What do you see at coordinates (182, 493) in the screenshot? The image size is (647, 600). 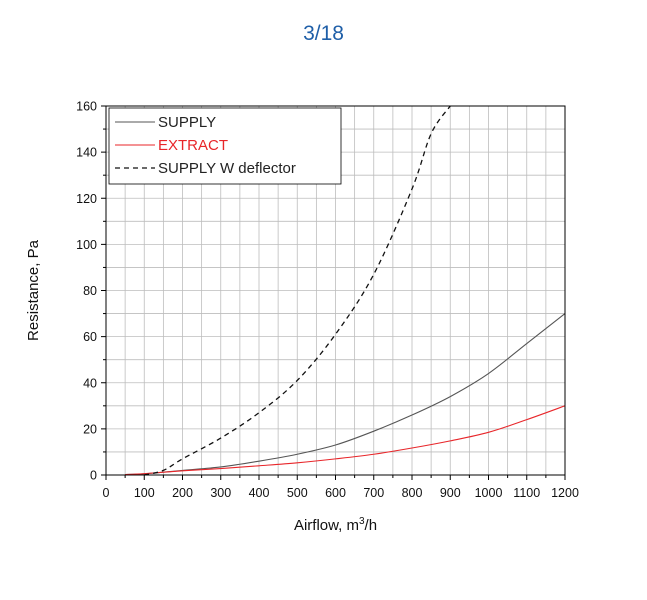 I see `x-tick-label: 200` at bounding box center [182, 493].